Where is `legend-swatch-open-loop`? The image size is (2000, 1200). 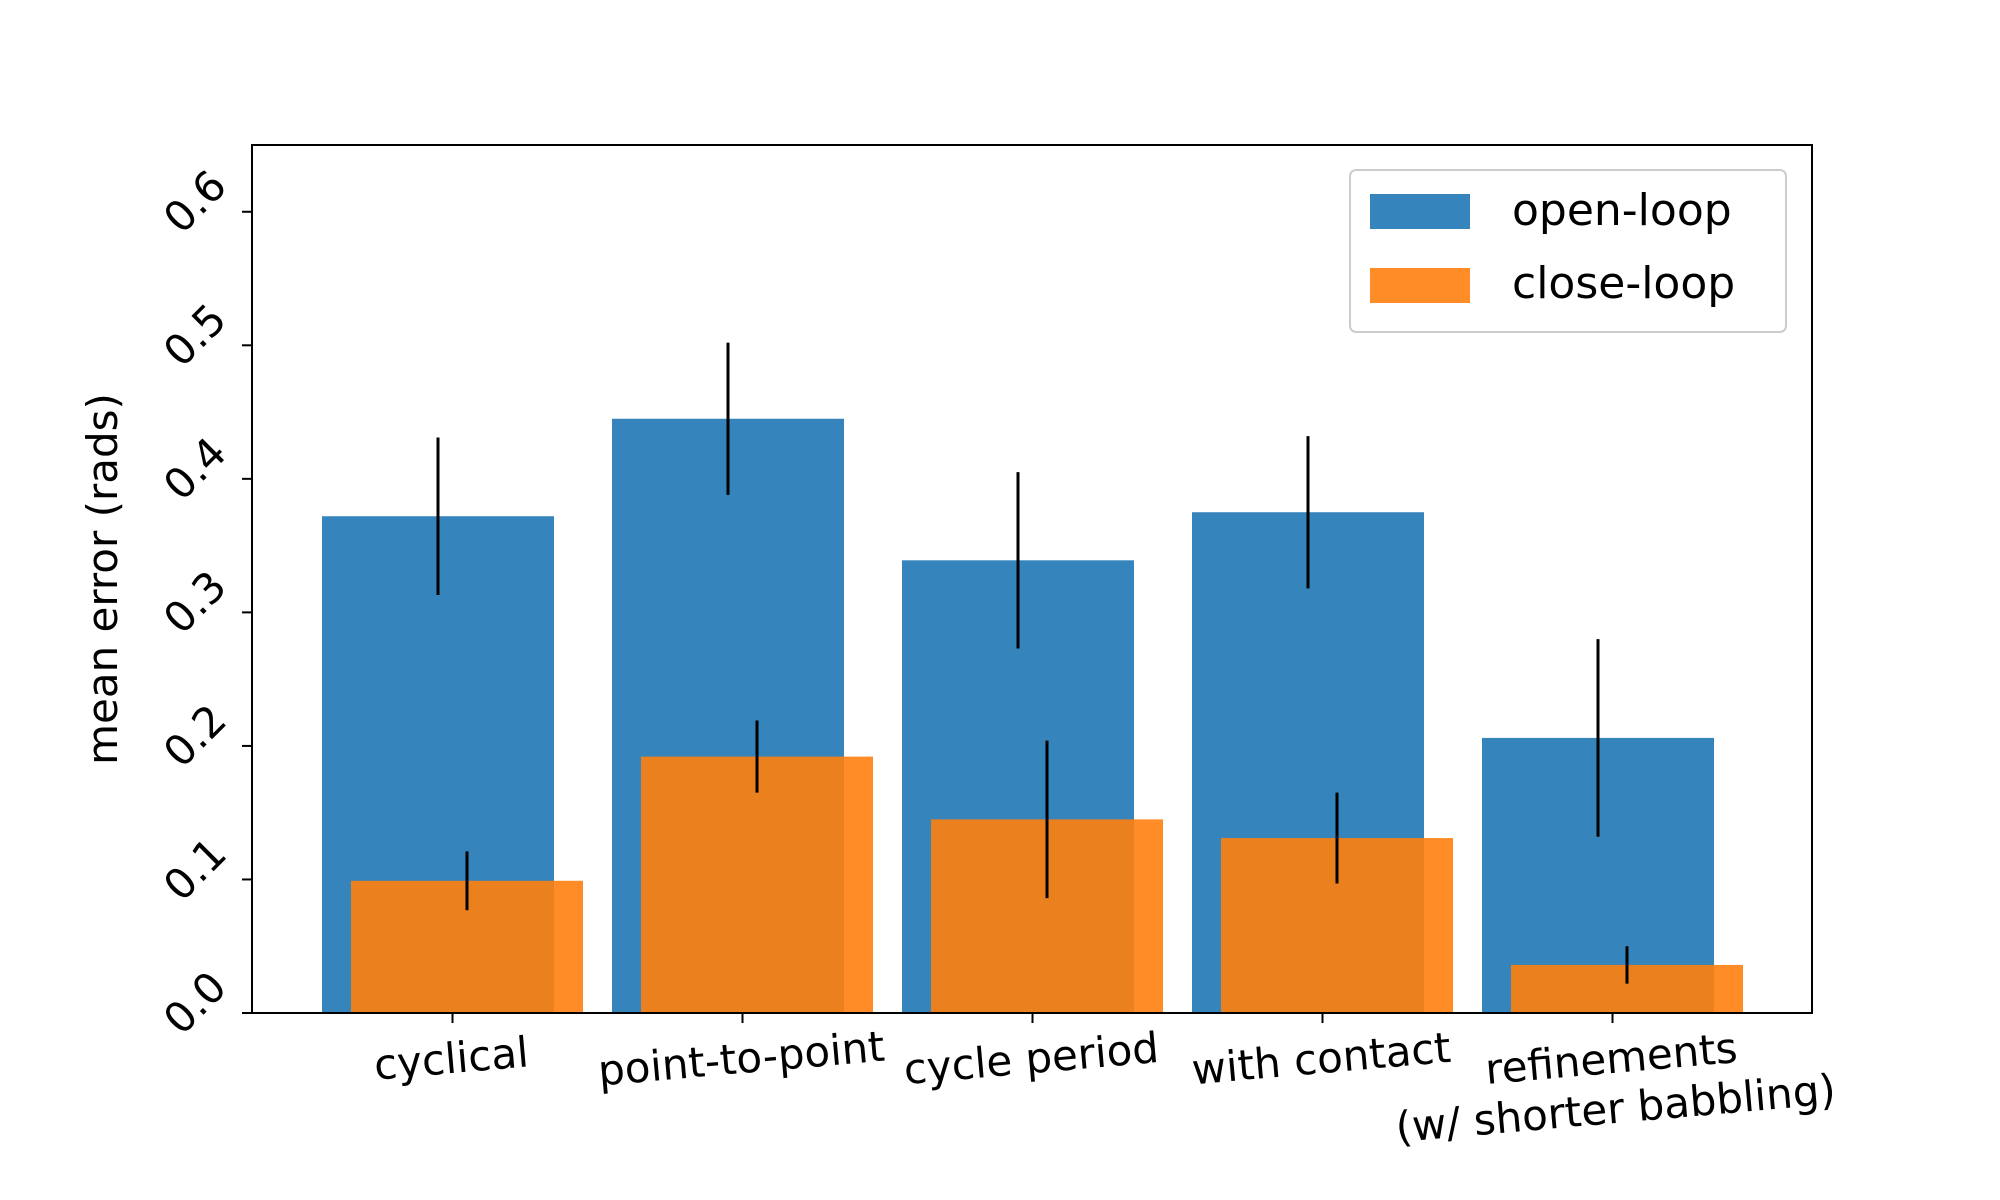 legend-swatch-open-loop is located at coordinates (1420, 211).